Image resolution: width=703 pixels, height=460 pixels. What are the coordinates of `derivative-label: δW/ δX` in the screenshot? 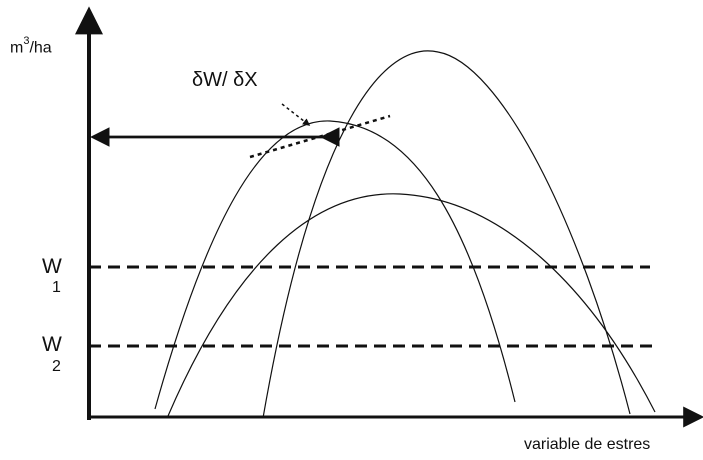 It's located at (225, 80).